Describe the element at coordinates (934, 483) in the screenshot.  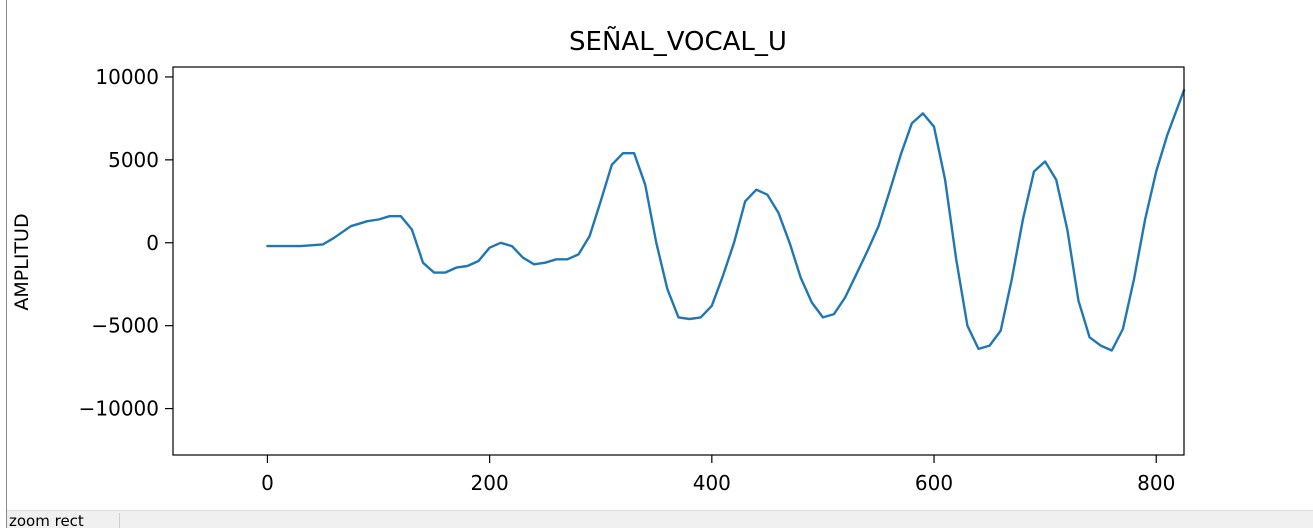
I see `x-tick-label: 600` at that location.